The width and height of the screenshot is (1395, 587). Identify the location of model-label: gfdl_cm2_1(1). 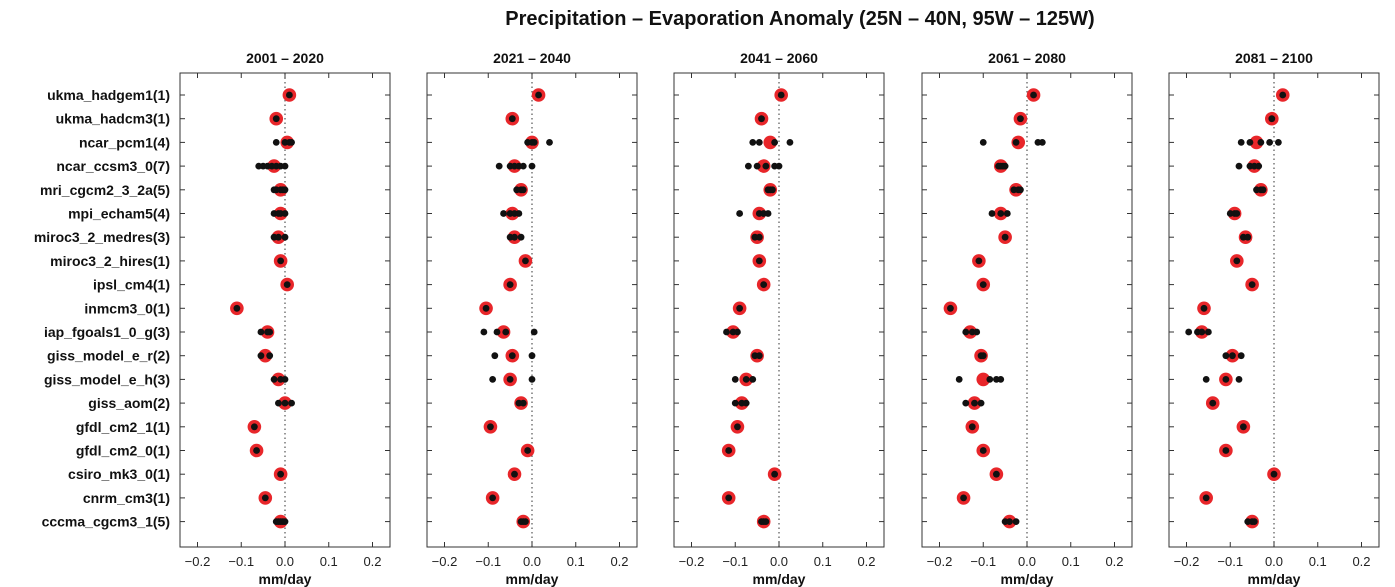
(123, 427).